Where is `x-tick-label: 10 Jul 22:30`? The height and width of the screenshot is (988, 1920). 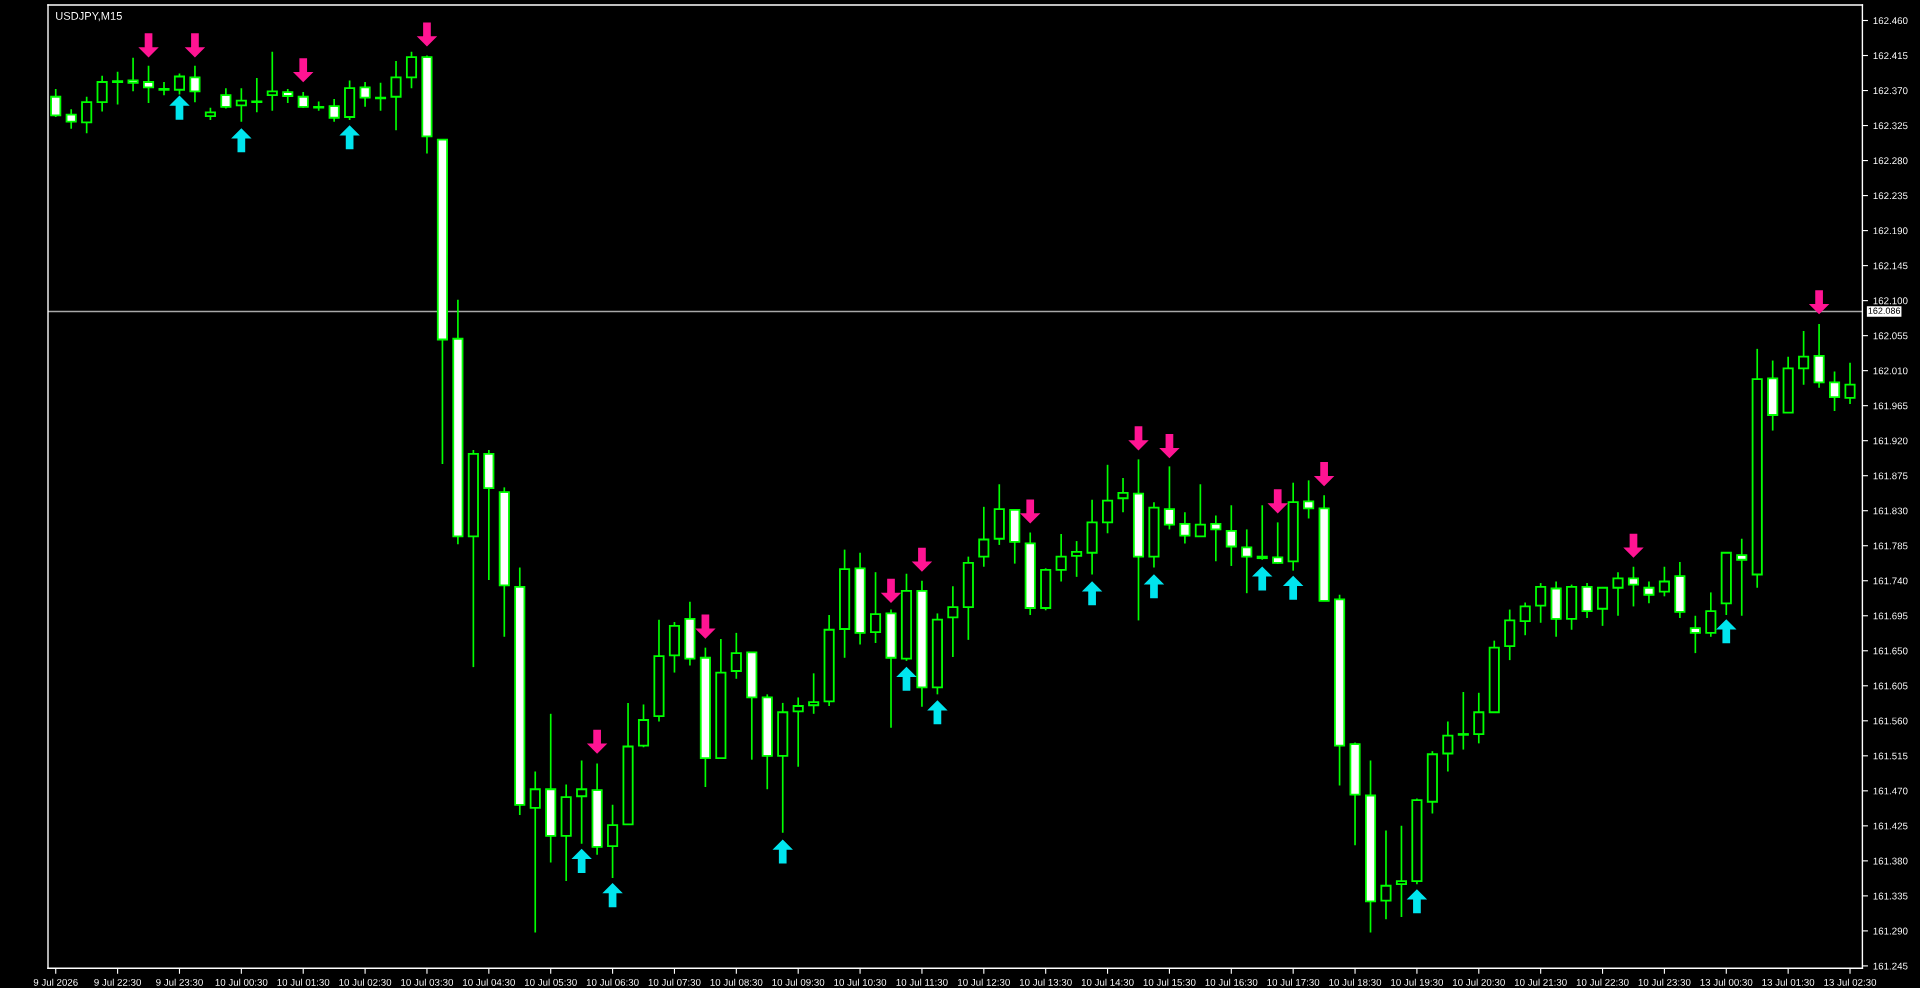 x-tick-label: 10 Jul 22:30 is located at coordinates (1602, 982).